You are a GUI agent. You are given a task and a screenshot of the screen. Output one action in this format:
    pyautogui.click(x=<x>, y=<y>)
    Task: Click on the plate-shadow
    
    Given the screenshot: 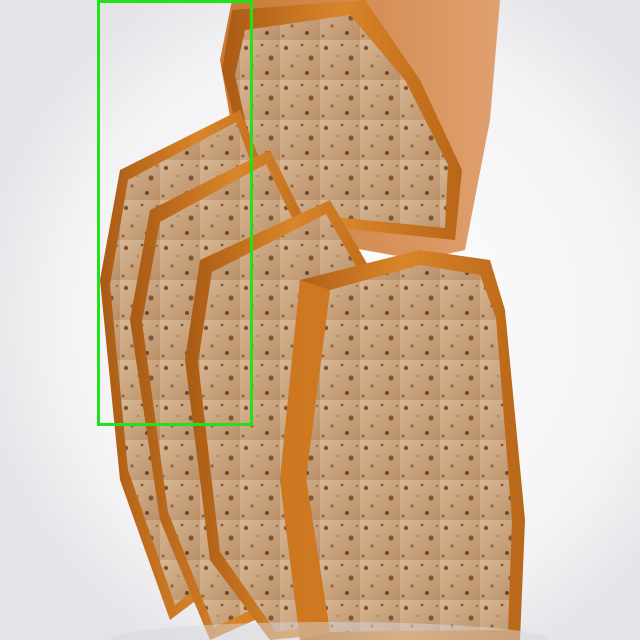 What is the action you would take?
    pyautogui.click(x=330, y=631)
    